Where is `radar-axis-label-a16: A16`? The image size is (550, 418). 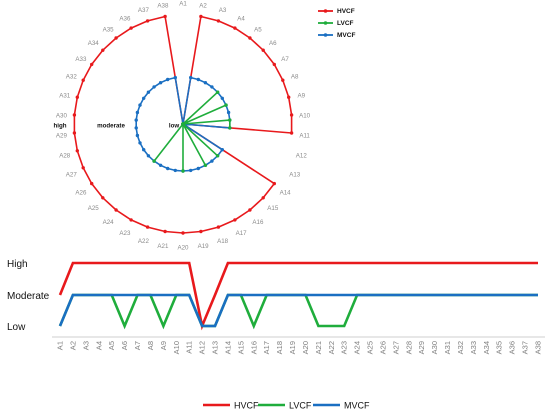 radar-axis-label-a16: A16 is located at coordinates (258, 222).